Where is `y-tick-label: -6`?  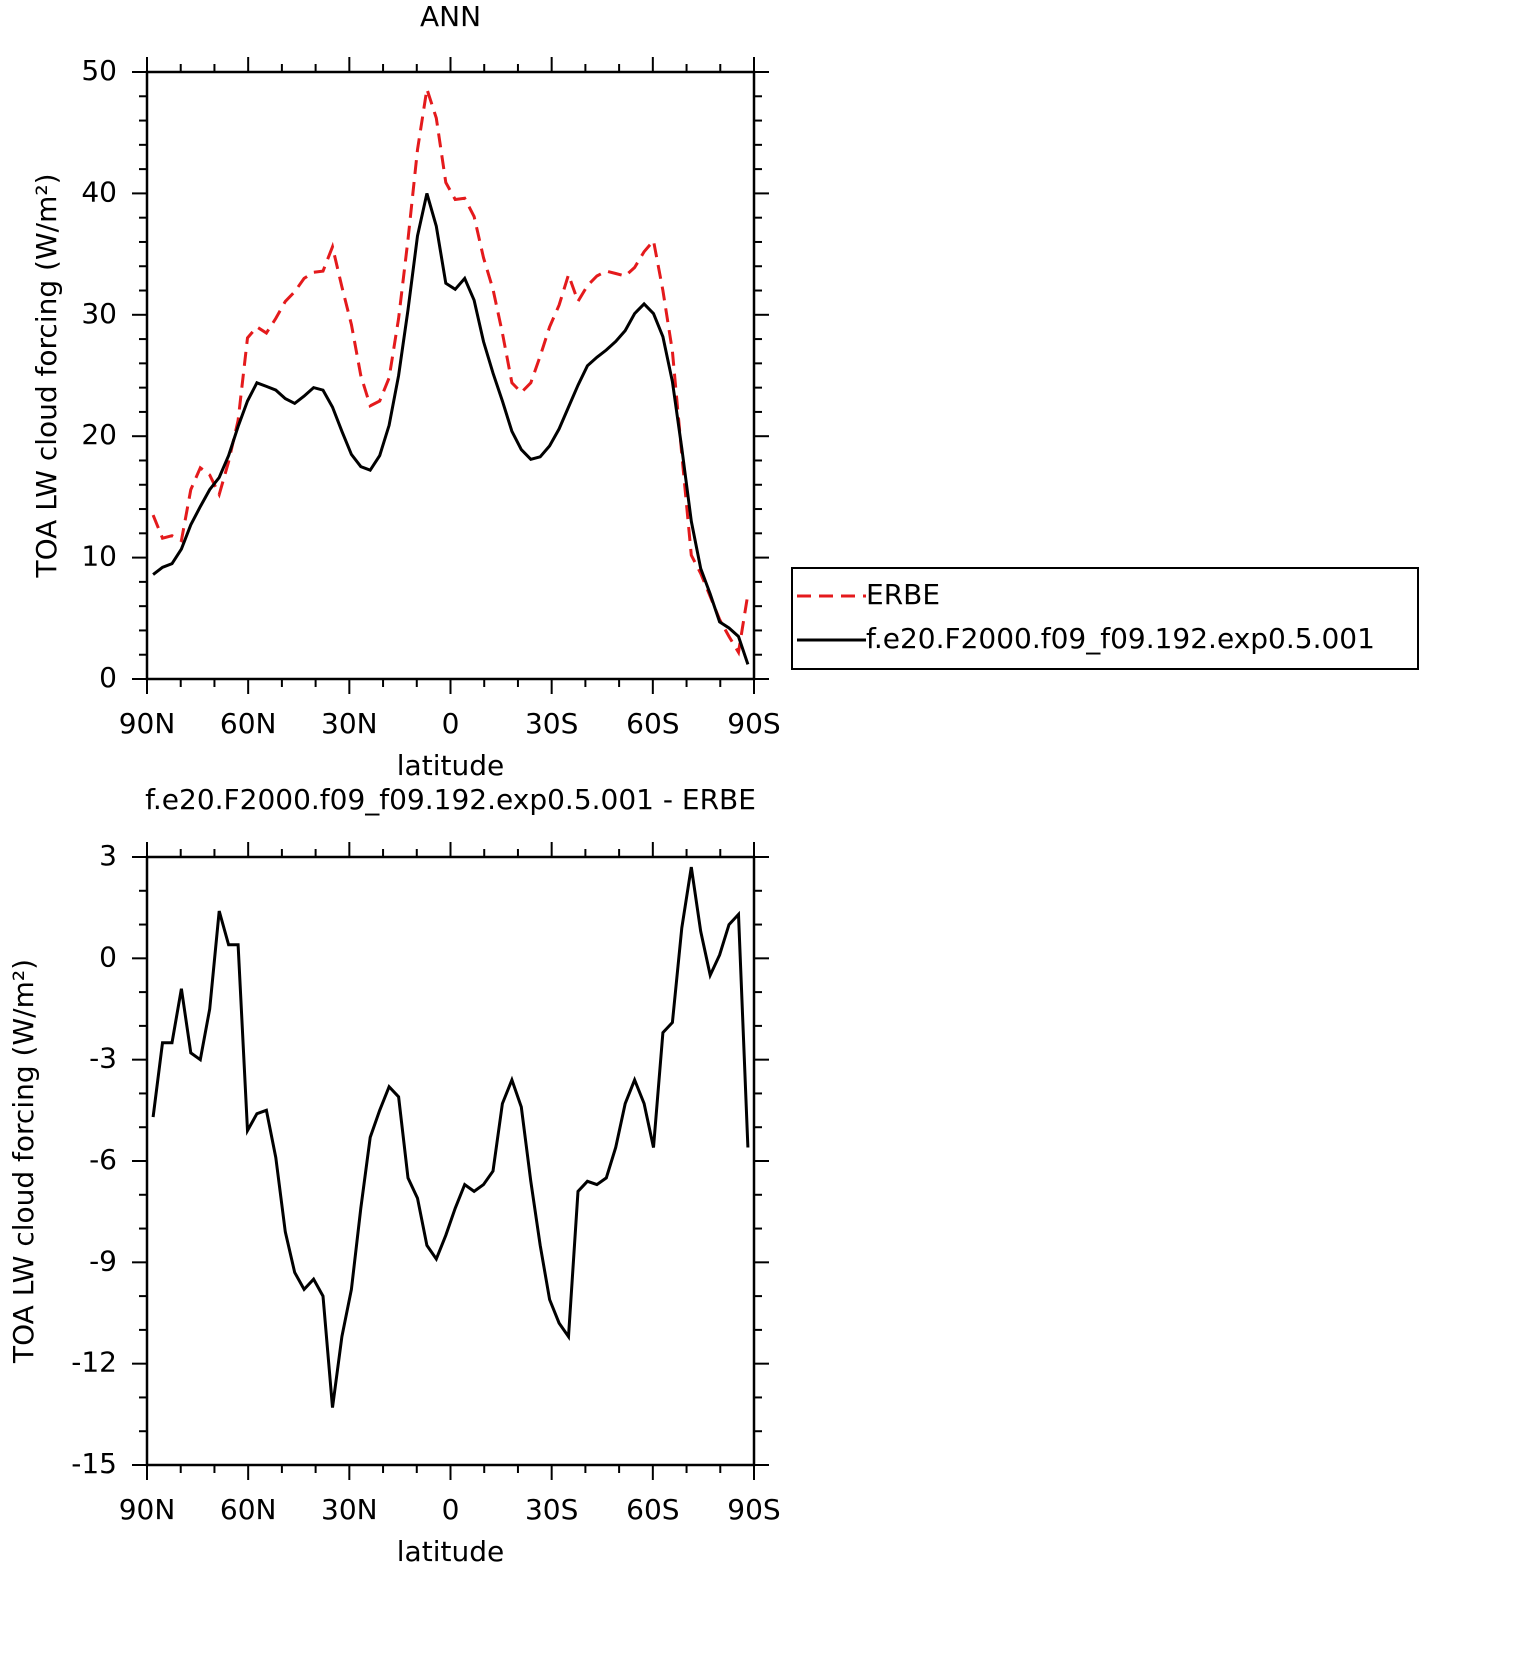 y-tick-label: -6 is located at coordinates (103, 1159).